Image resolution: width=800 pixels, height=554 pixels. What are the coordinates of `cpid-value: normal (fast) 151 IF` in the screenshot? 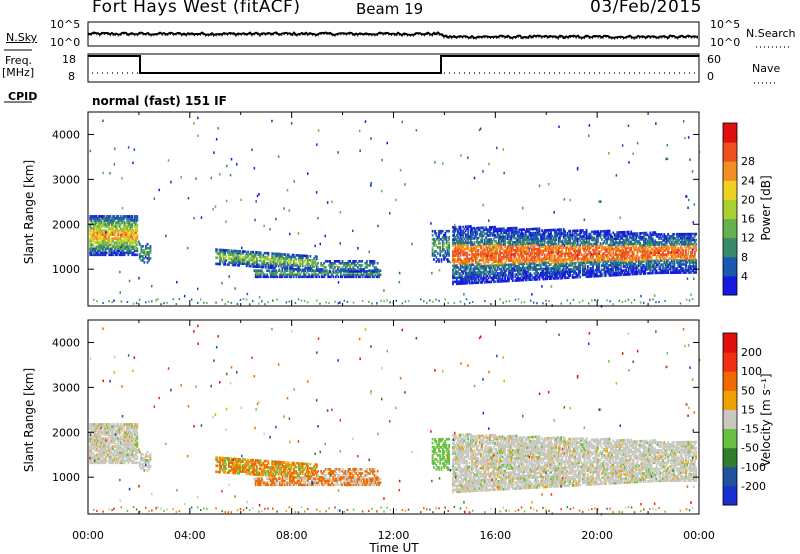 It's located at (159, 101).